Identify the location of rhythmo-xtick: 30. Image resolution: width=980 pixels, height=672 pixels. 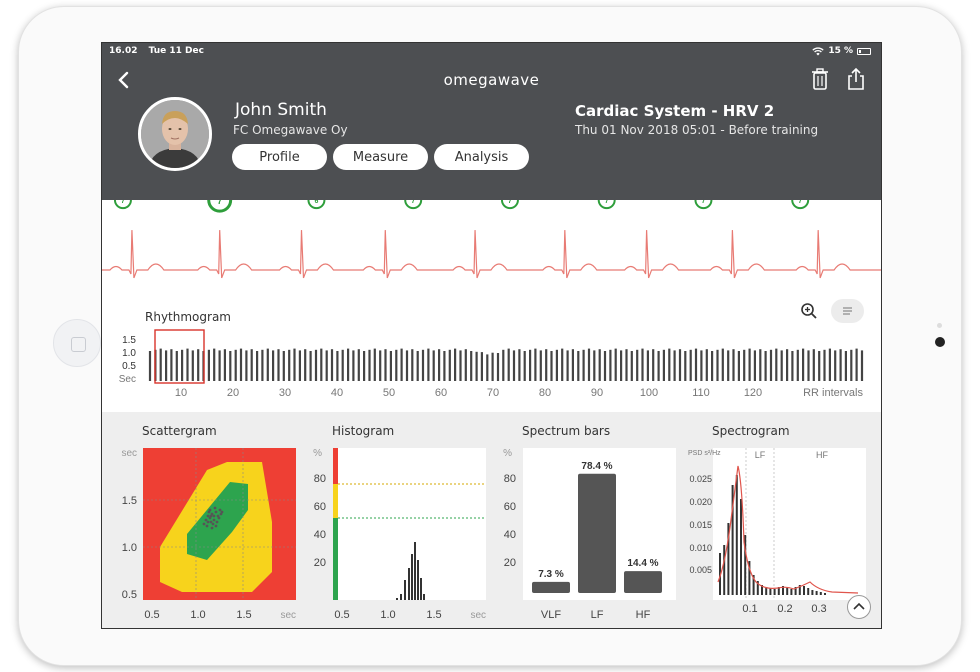
(285, 393).